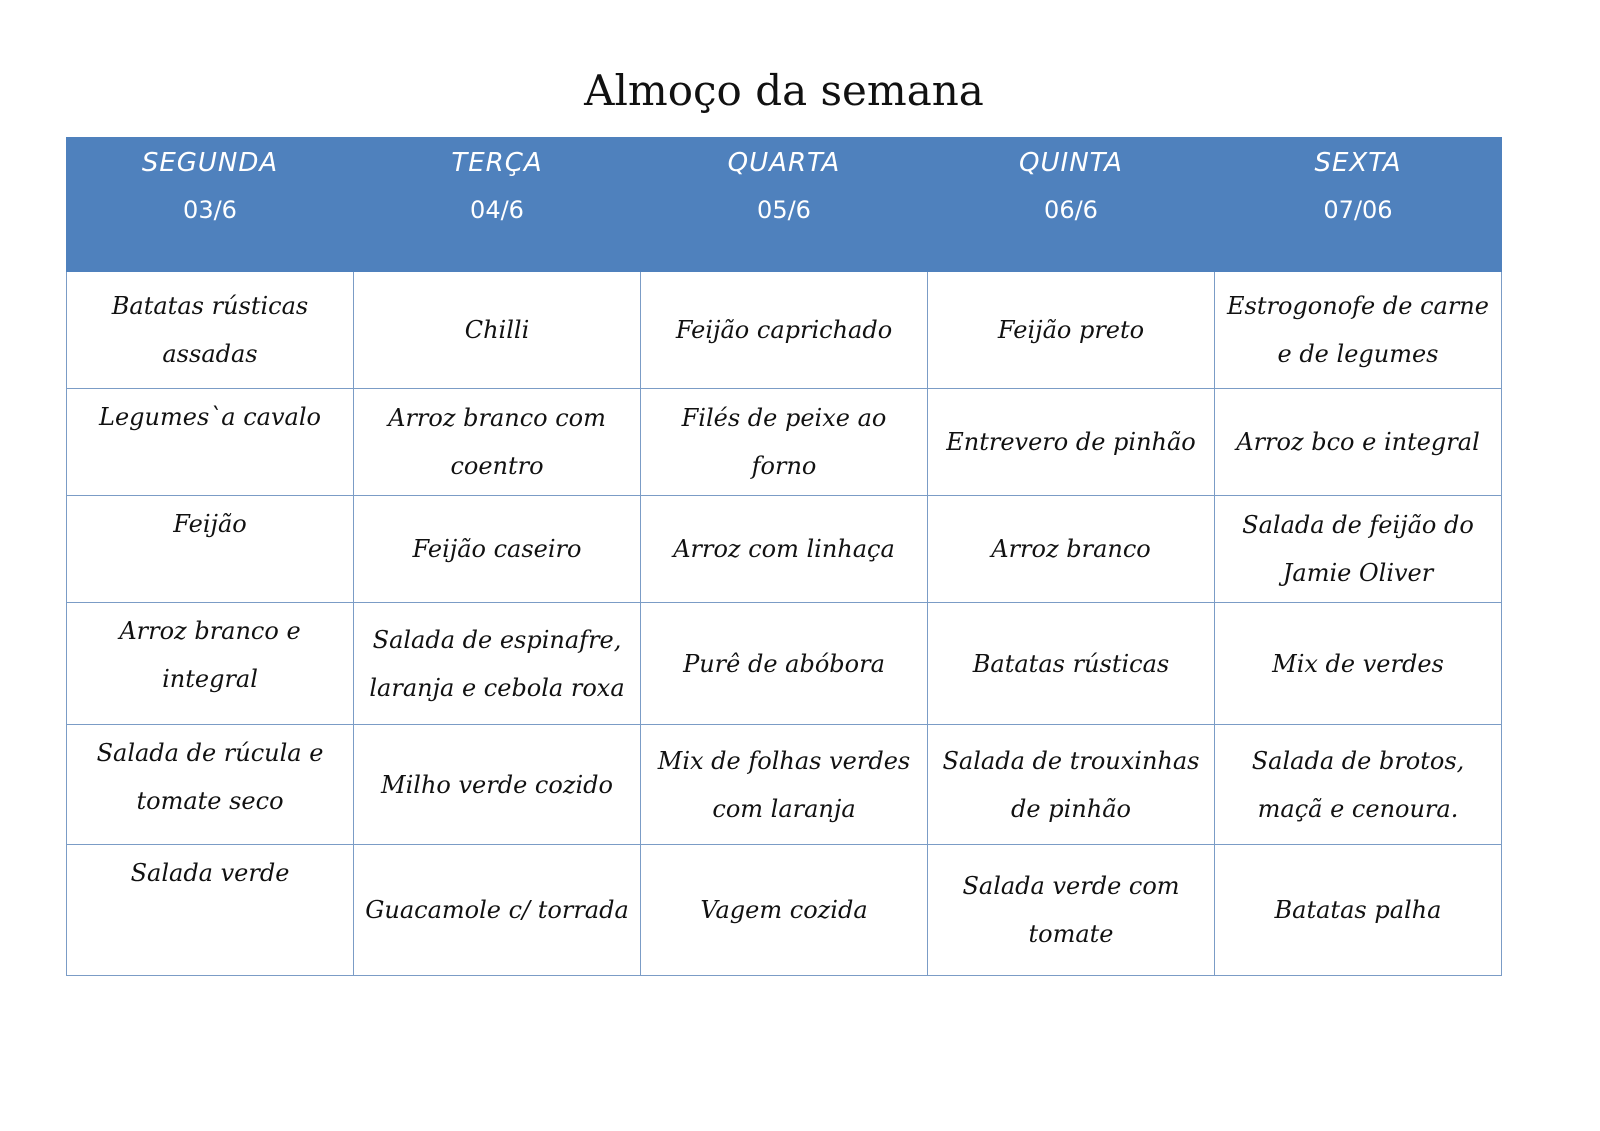  I want to click on menu-cell: Entrevero de pinhão, so click(1071, 442).